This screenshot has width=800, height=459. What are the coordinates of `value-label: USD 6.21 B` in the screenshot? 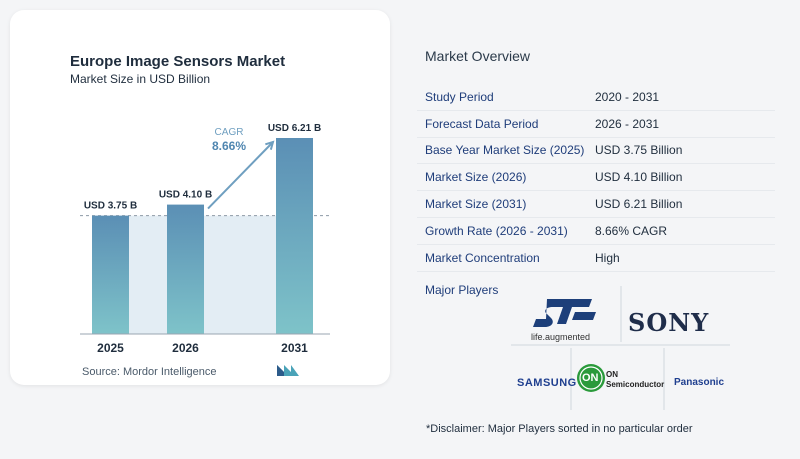 It's located at (294, 128).